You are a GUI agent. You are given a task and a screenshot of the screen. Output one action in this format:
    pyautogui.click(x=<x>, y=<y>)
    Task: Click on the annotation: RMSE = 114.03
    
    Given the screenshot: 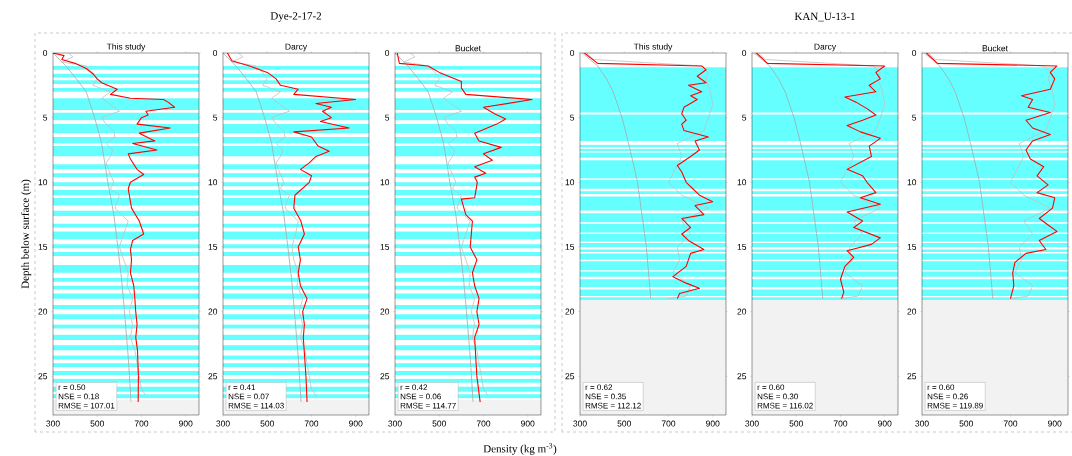 What is the action you would take?
    pyautogui.click(x=256, y=405)
    